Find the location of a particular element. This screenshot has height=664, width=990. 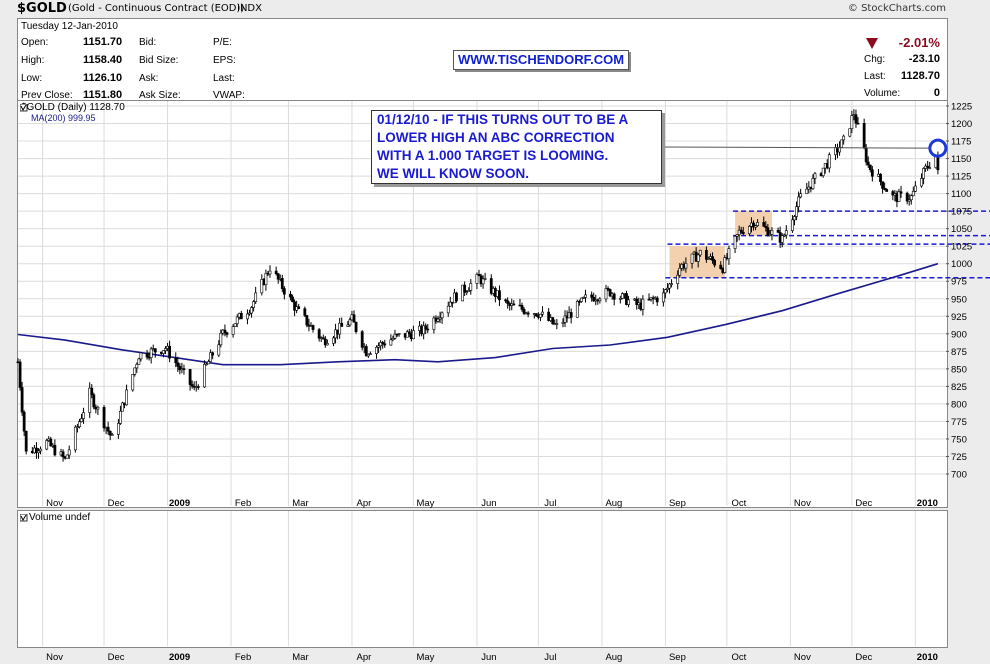

volume-x-tick-label: Apr is located at coordinates (364, 657).